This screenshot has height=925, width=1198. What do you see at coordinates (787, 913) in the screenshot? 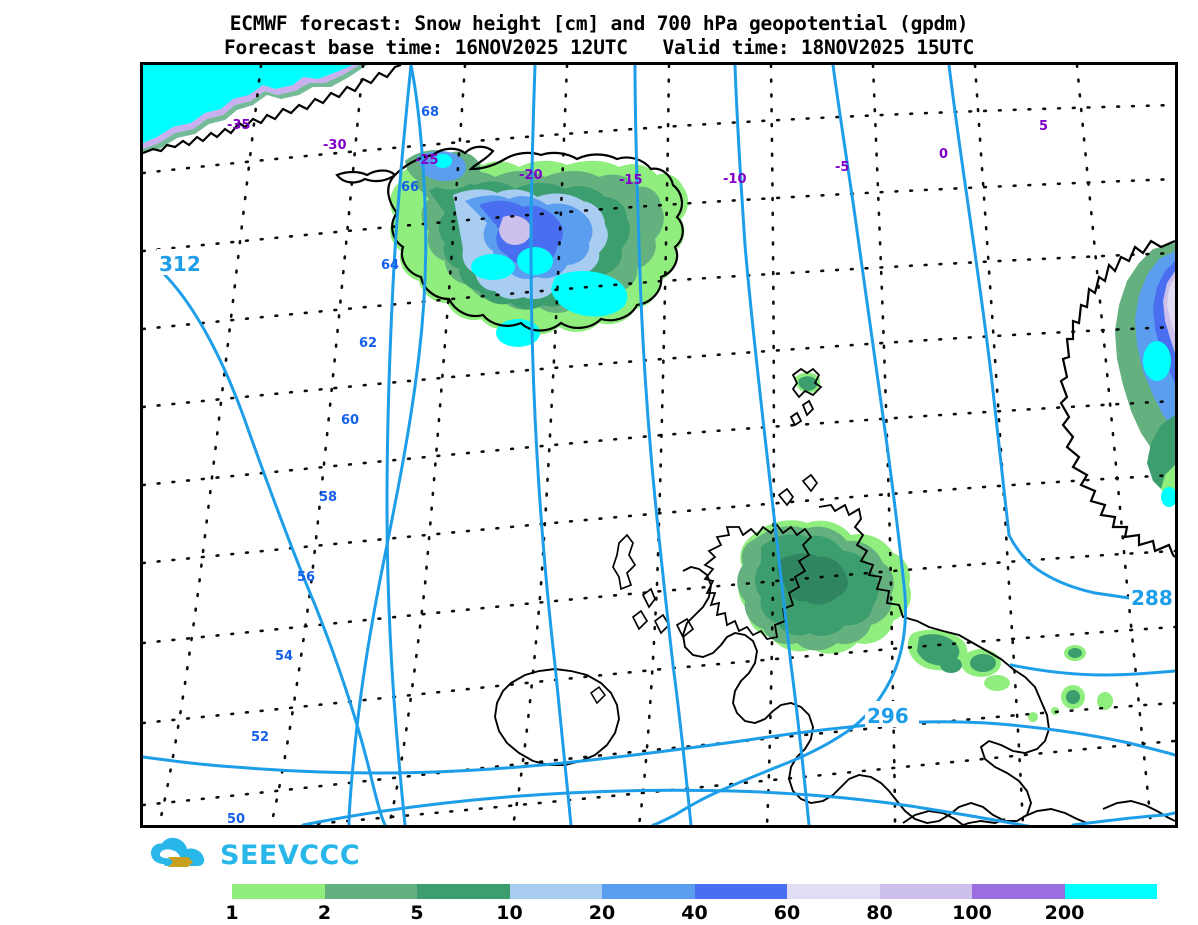
I see `colorbar-label-60: 60` at bounding box center [787, 913].